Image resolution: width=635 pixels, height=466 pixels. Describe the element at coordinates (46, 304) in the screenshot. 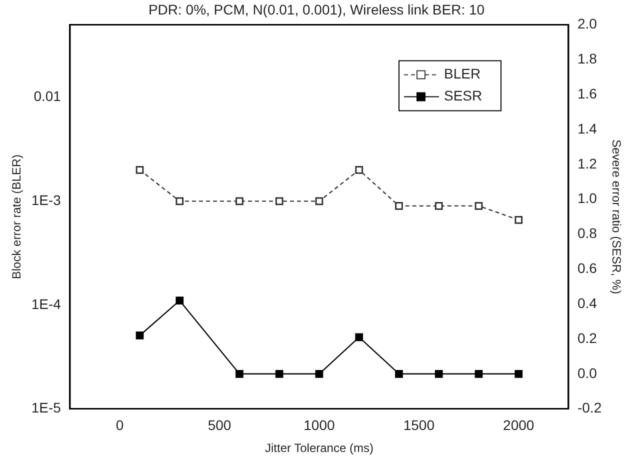

I see `y-tick-label: 1E-4` at that location.